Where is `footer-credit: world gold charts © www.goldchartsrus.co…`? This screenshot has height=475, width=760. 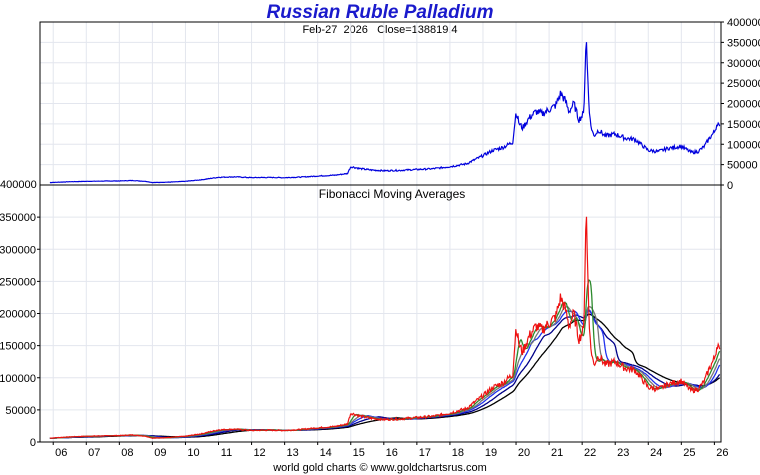
footer-credit: world gold charts © www.goldchartsrus.co… is located at coordinates (380, 468).